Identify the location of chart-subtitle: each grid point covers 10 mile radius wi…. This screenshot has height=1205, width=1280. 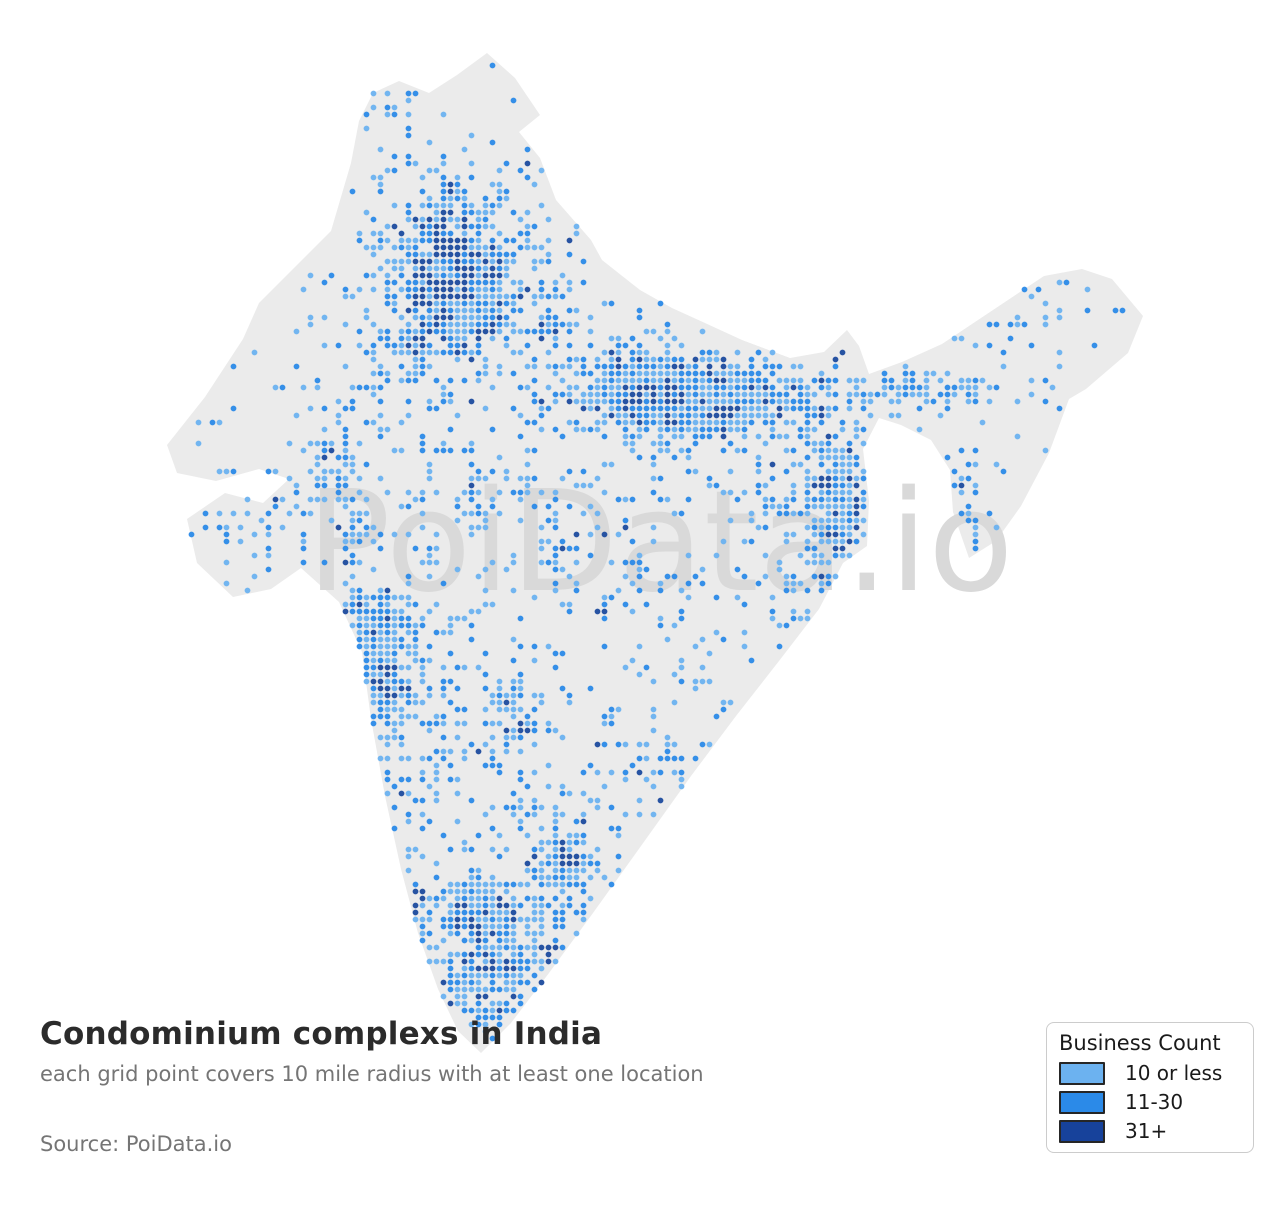
(372, 1074).